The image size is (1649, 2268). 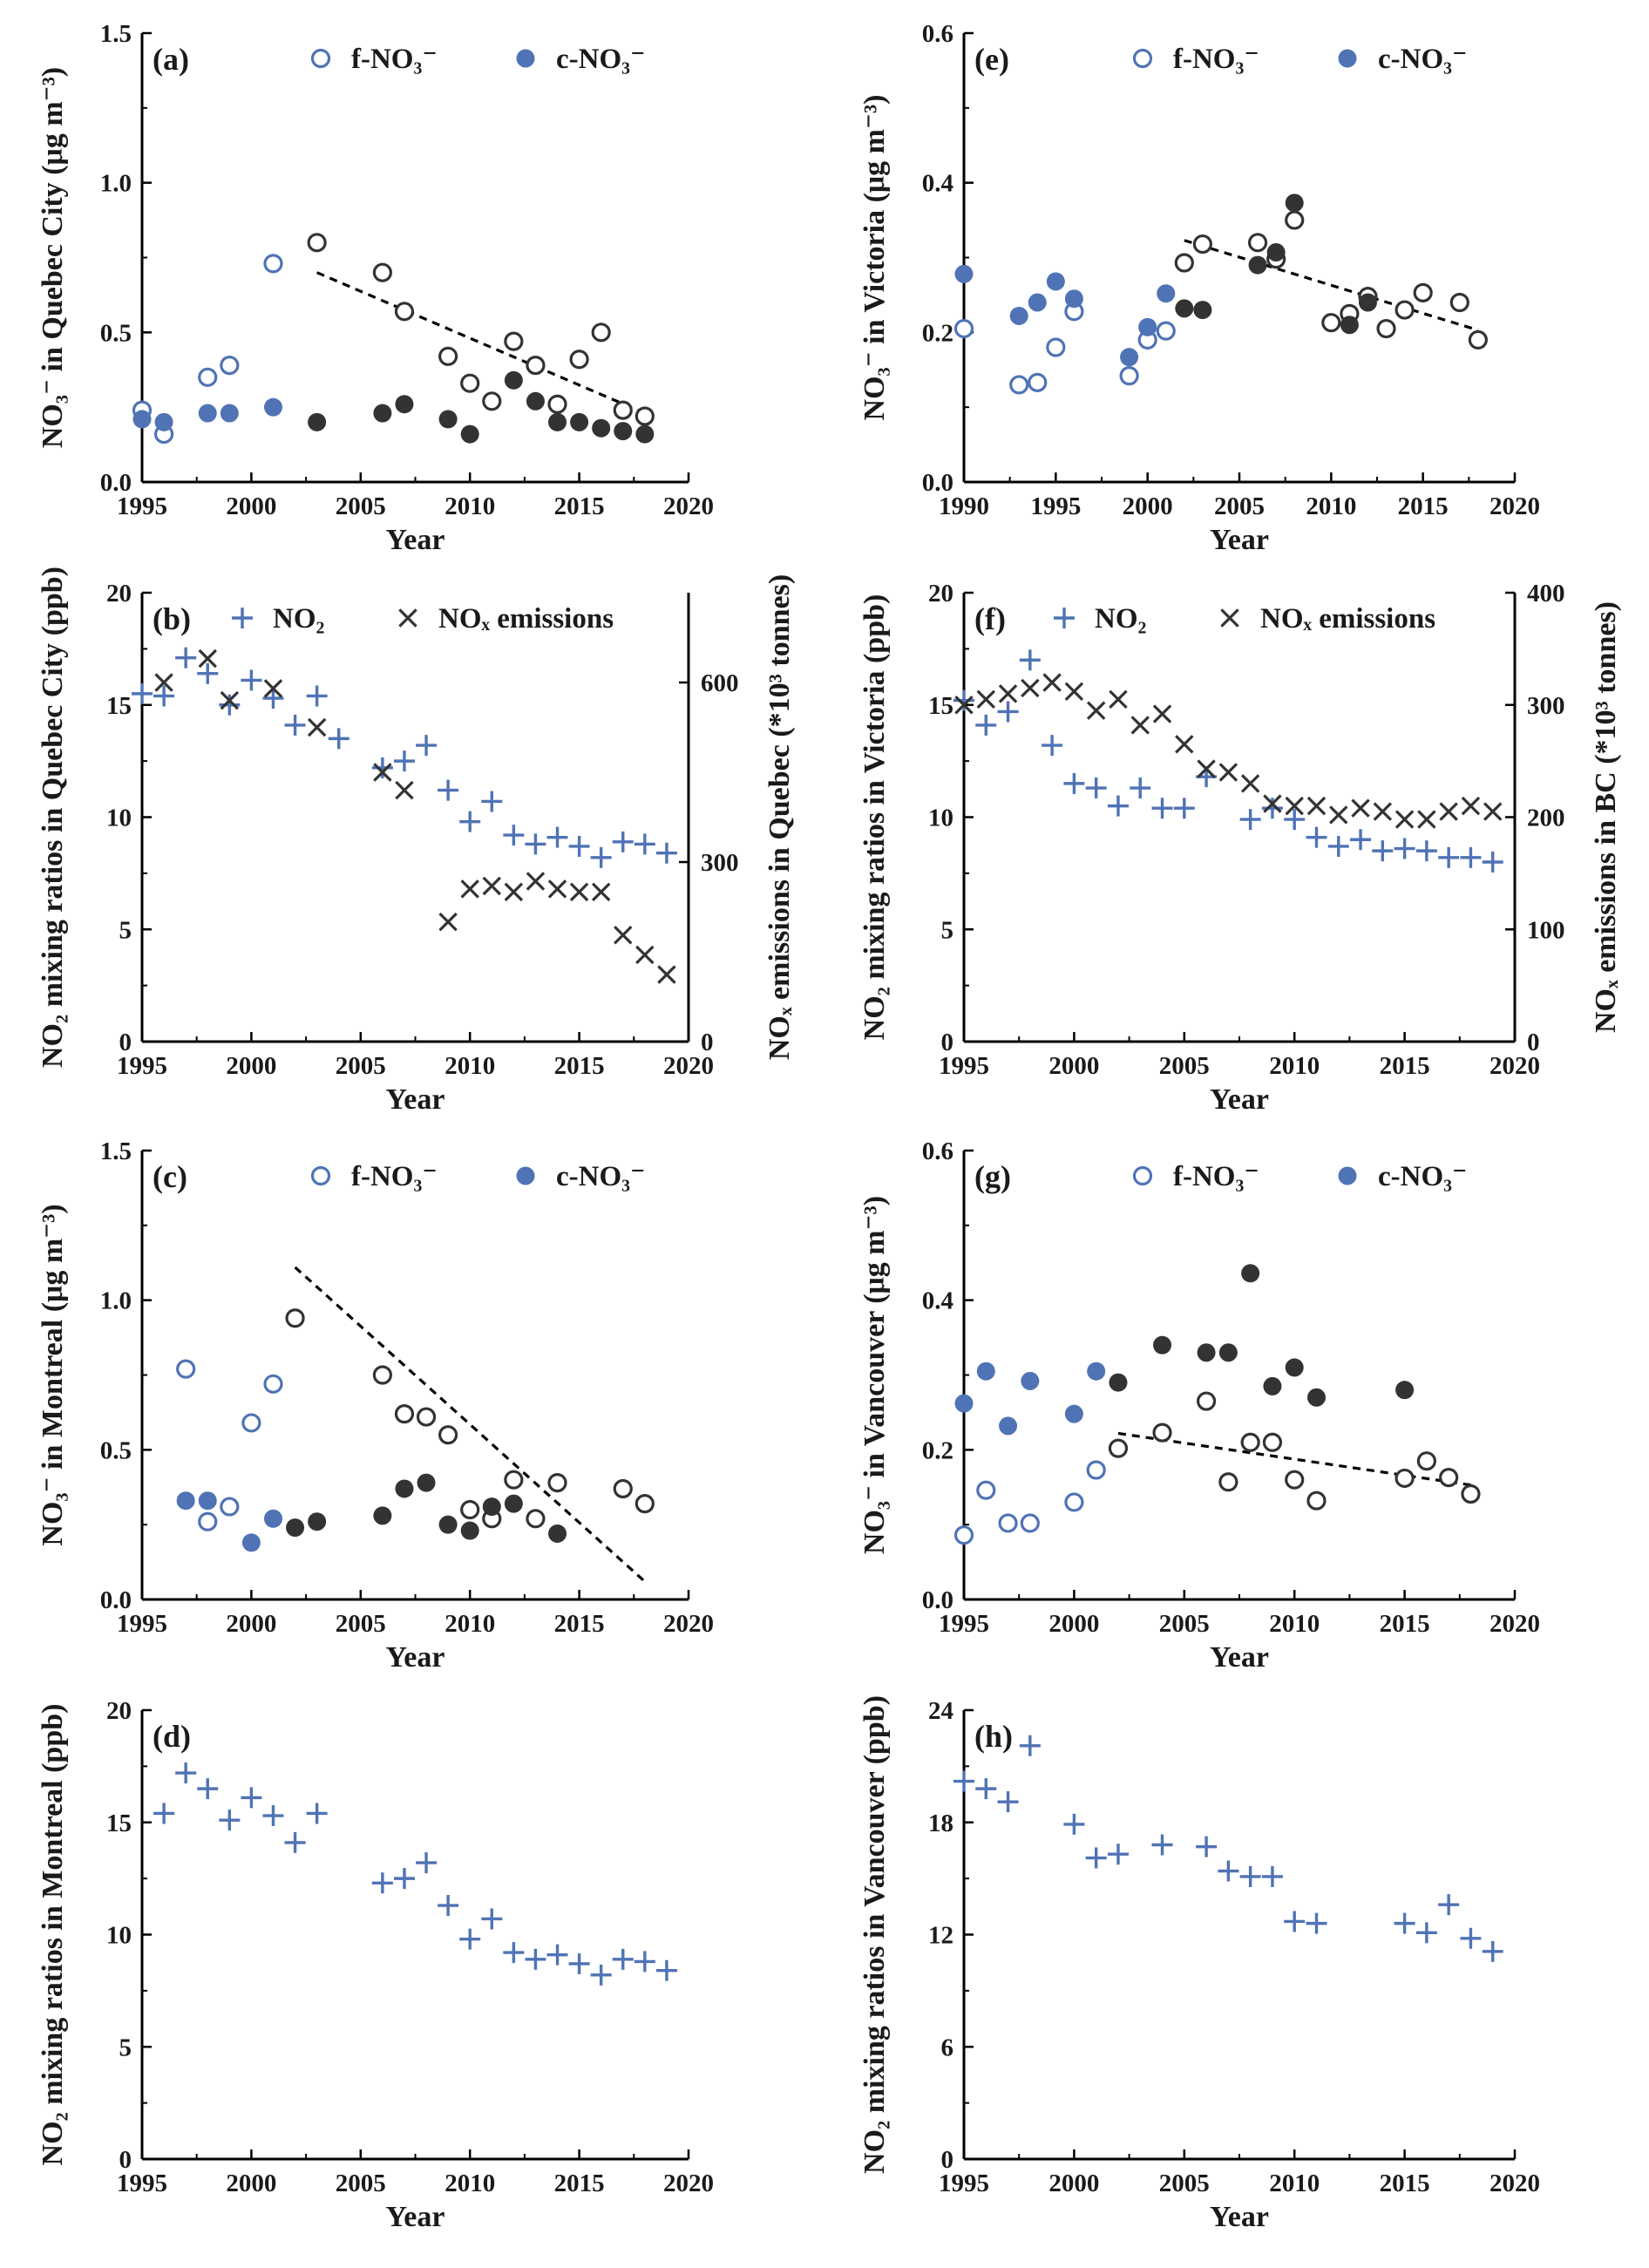 I want to click on y-axis-title: NO₂ mixing ratios in Victoria (ppb), so click(x=874, y=817).